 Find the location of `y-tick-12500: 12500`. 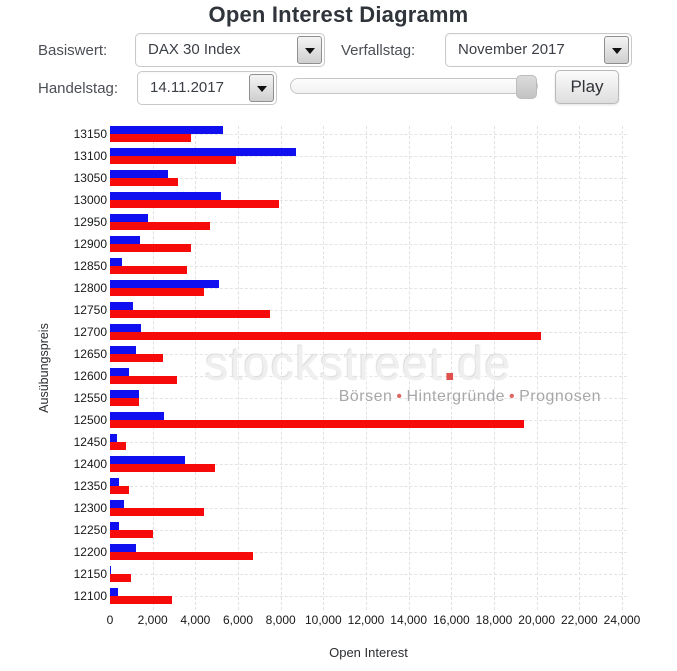

y-tick-12500: 12500 is located at coordinates (90, 420).